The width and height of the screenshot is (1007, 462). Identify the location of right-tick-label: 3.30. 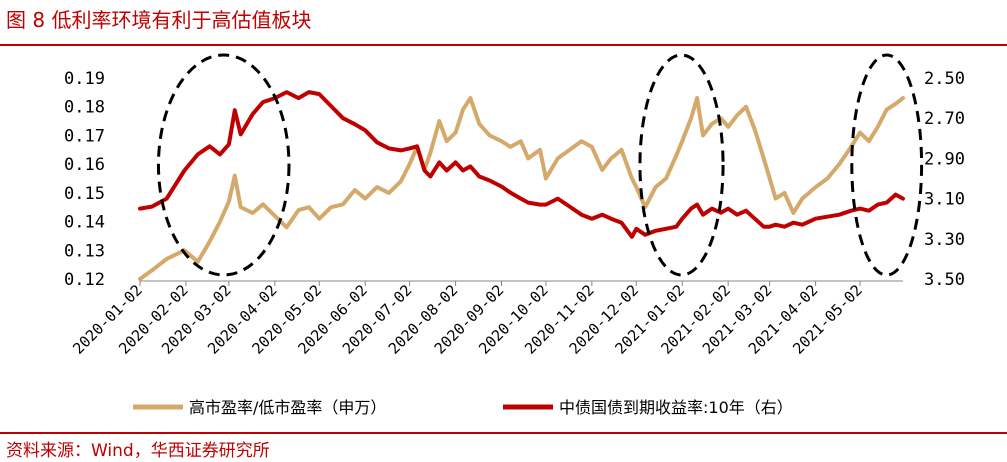
(944, 240).